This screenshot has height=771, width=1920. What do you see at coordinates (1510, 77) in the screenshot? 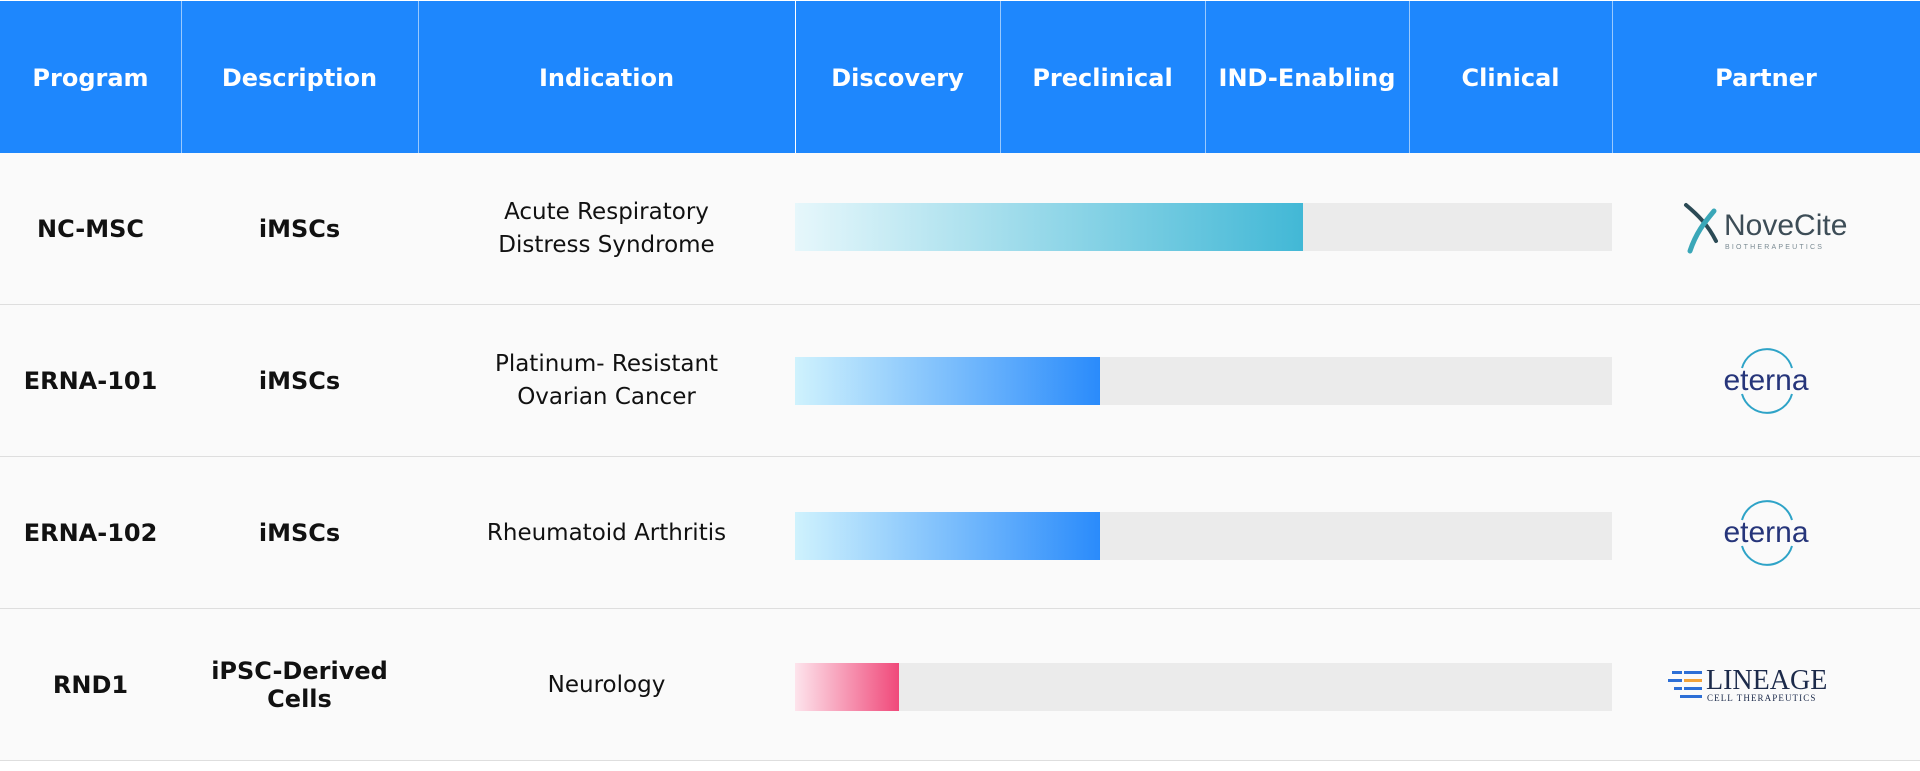
I see `header-clinical: Clinical` at bounding box center [1510, 77].